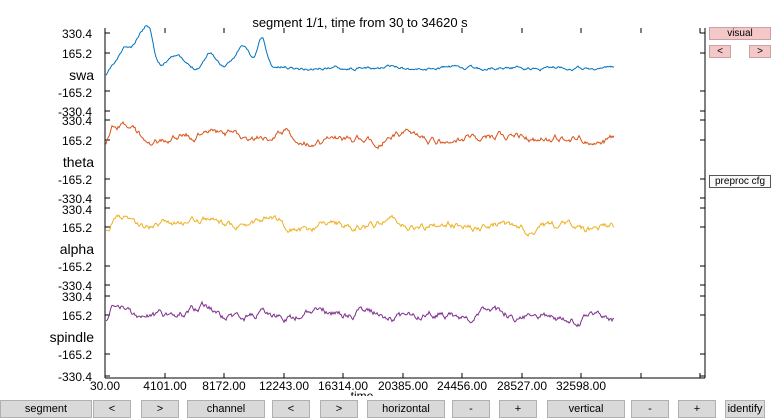 The image size is (780, 420). What do you see at coordinates (720, 51) in the screenshot?
I see `visual-prev-button: <` at bounding box center [720, 51].